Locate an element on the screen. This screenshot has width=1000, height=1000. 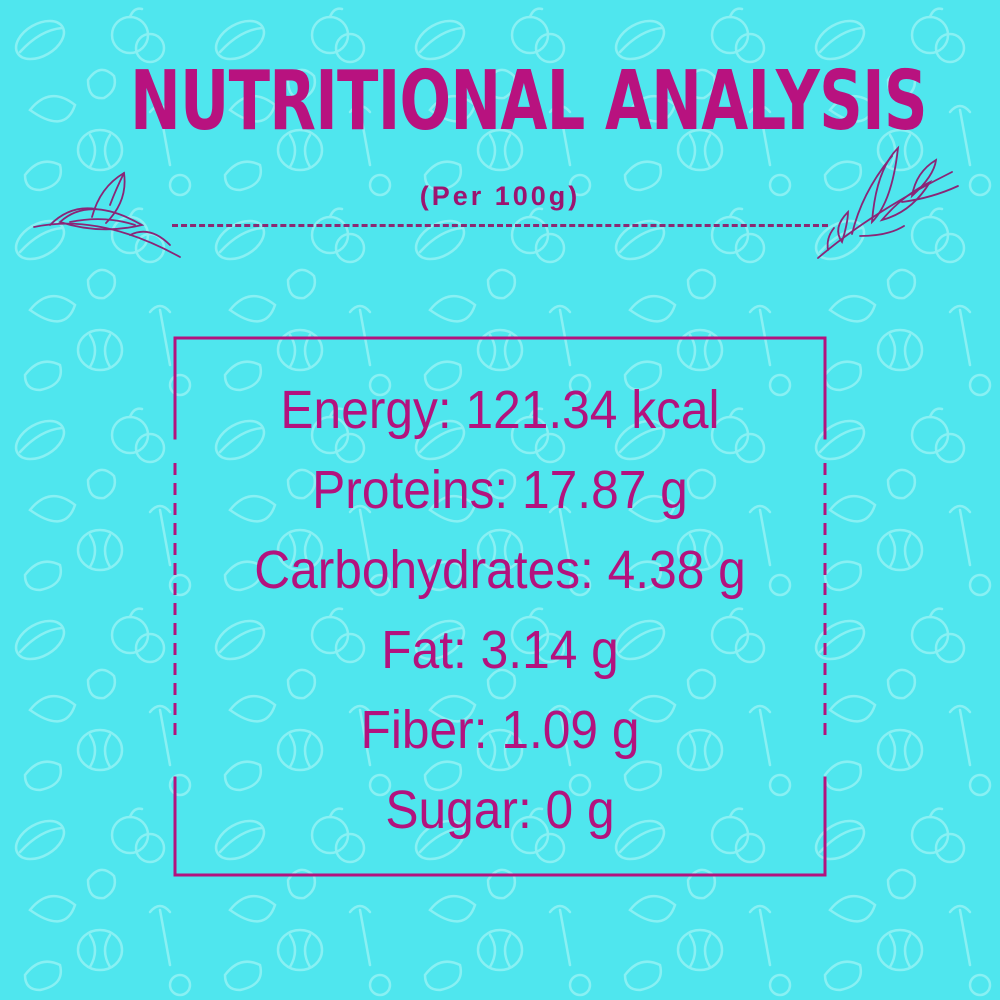
nutrient-value: 4.38 g is located at coordinates (676, 570).